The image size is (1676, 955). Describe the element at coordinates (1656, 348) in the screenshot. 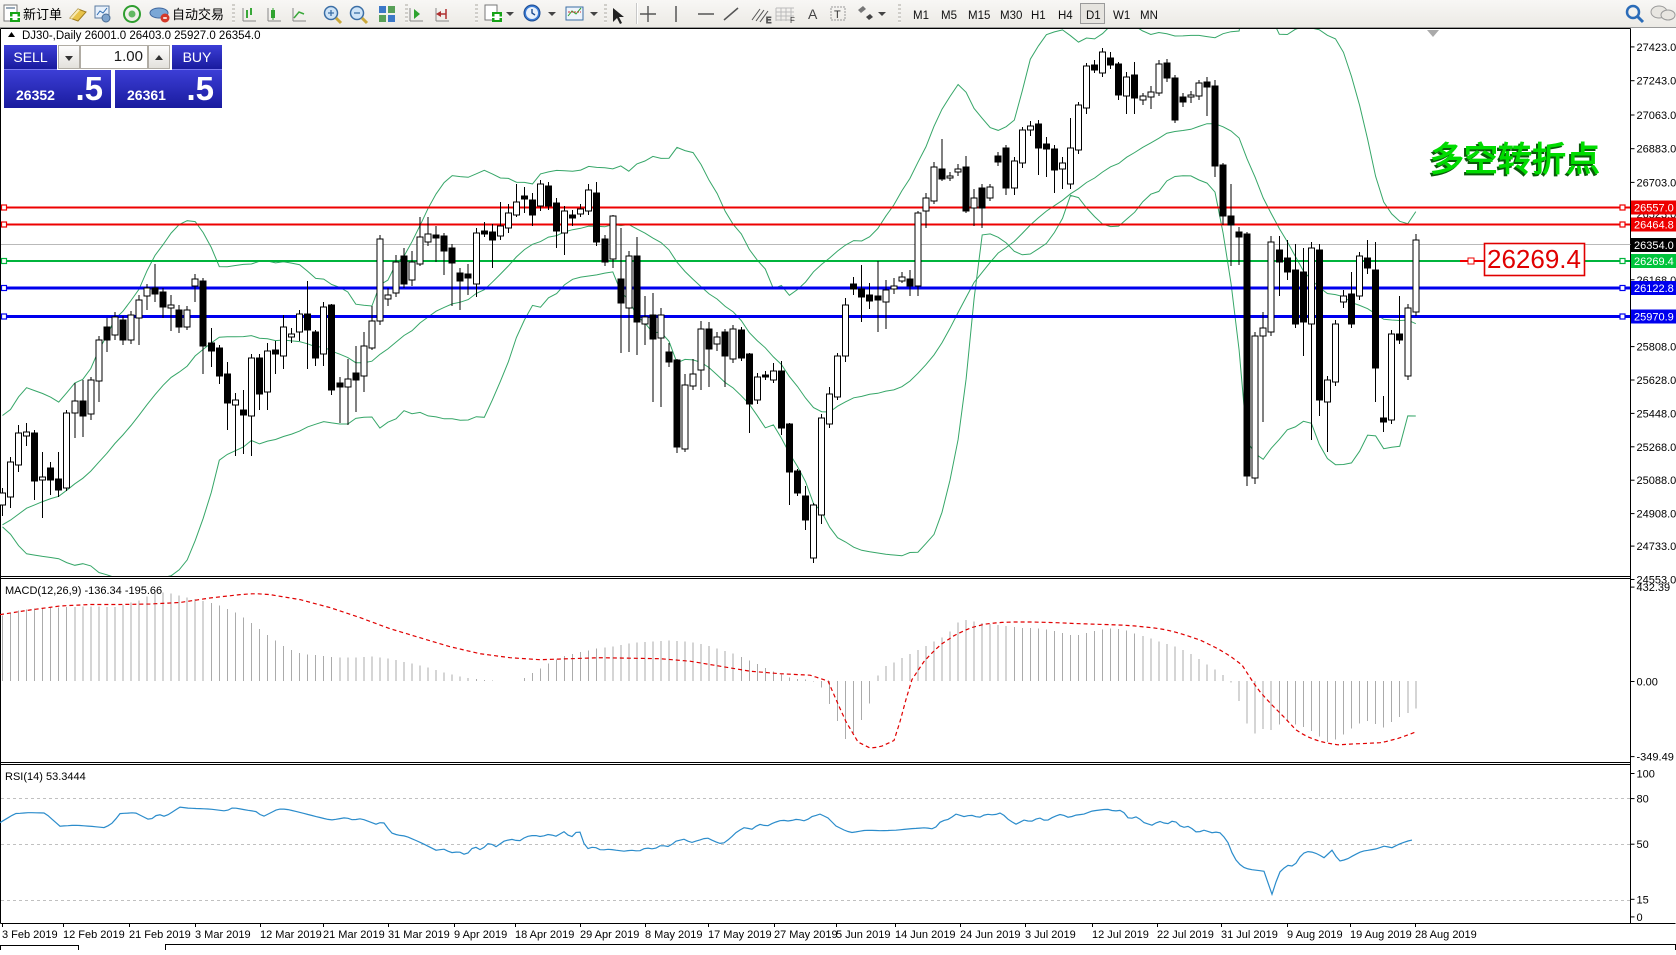

I see `svg-text: 25808.0` at that location.